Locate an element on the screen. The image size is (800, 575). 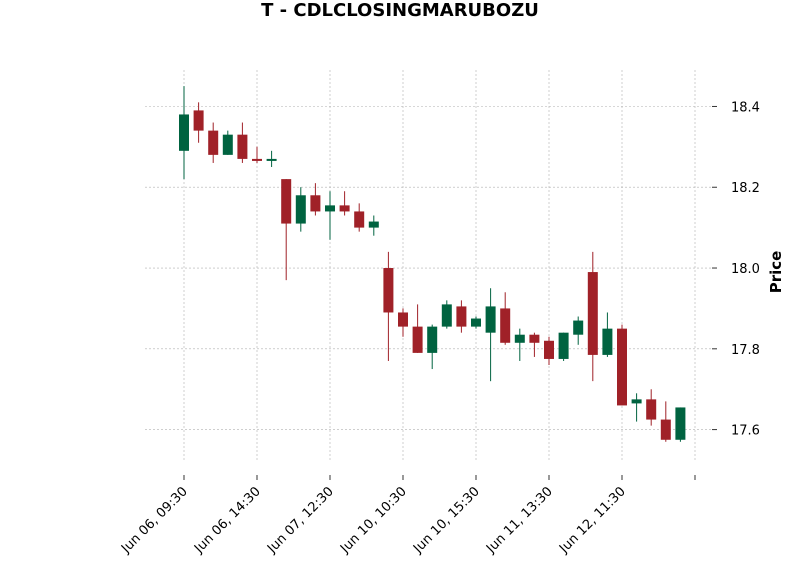
x-tick-label: Jun 07, 12:30 is located at coordinates (300, 520).